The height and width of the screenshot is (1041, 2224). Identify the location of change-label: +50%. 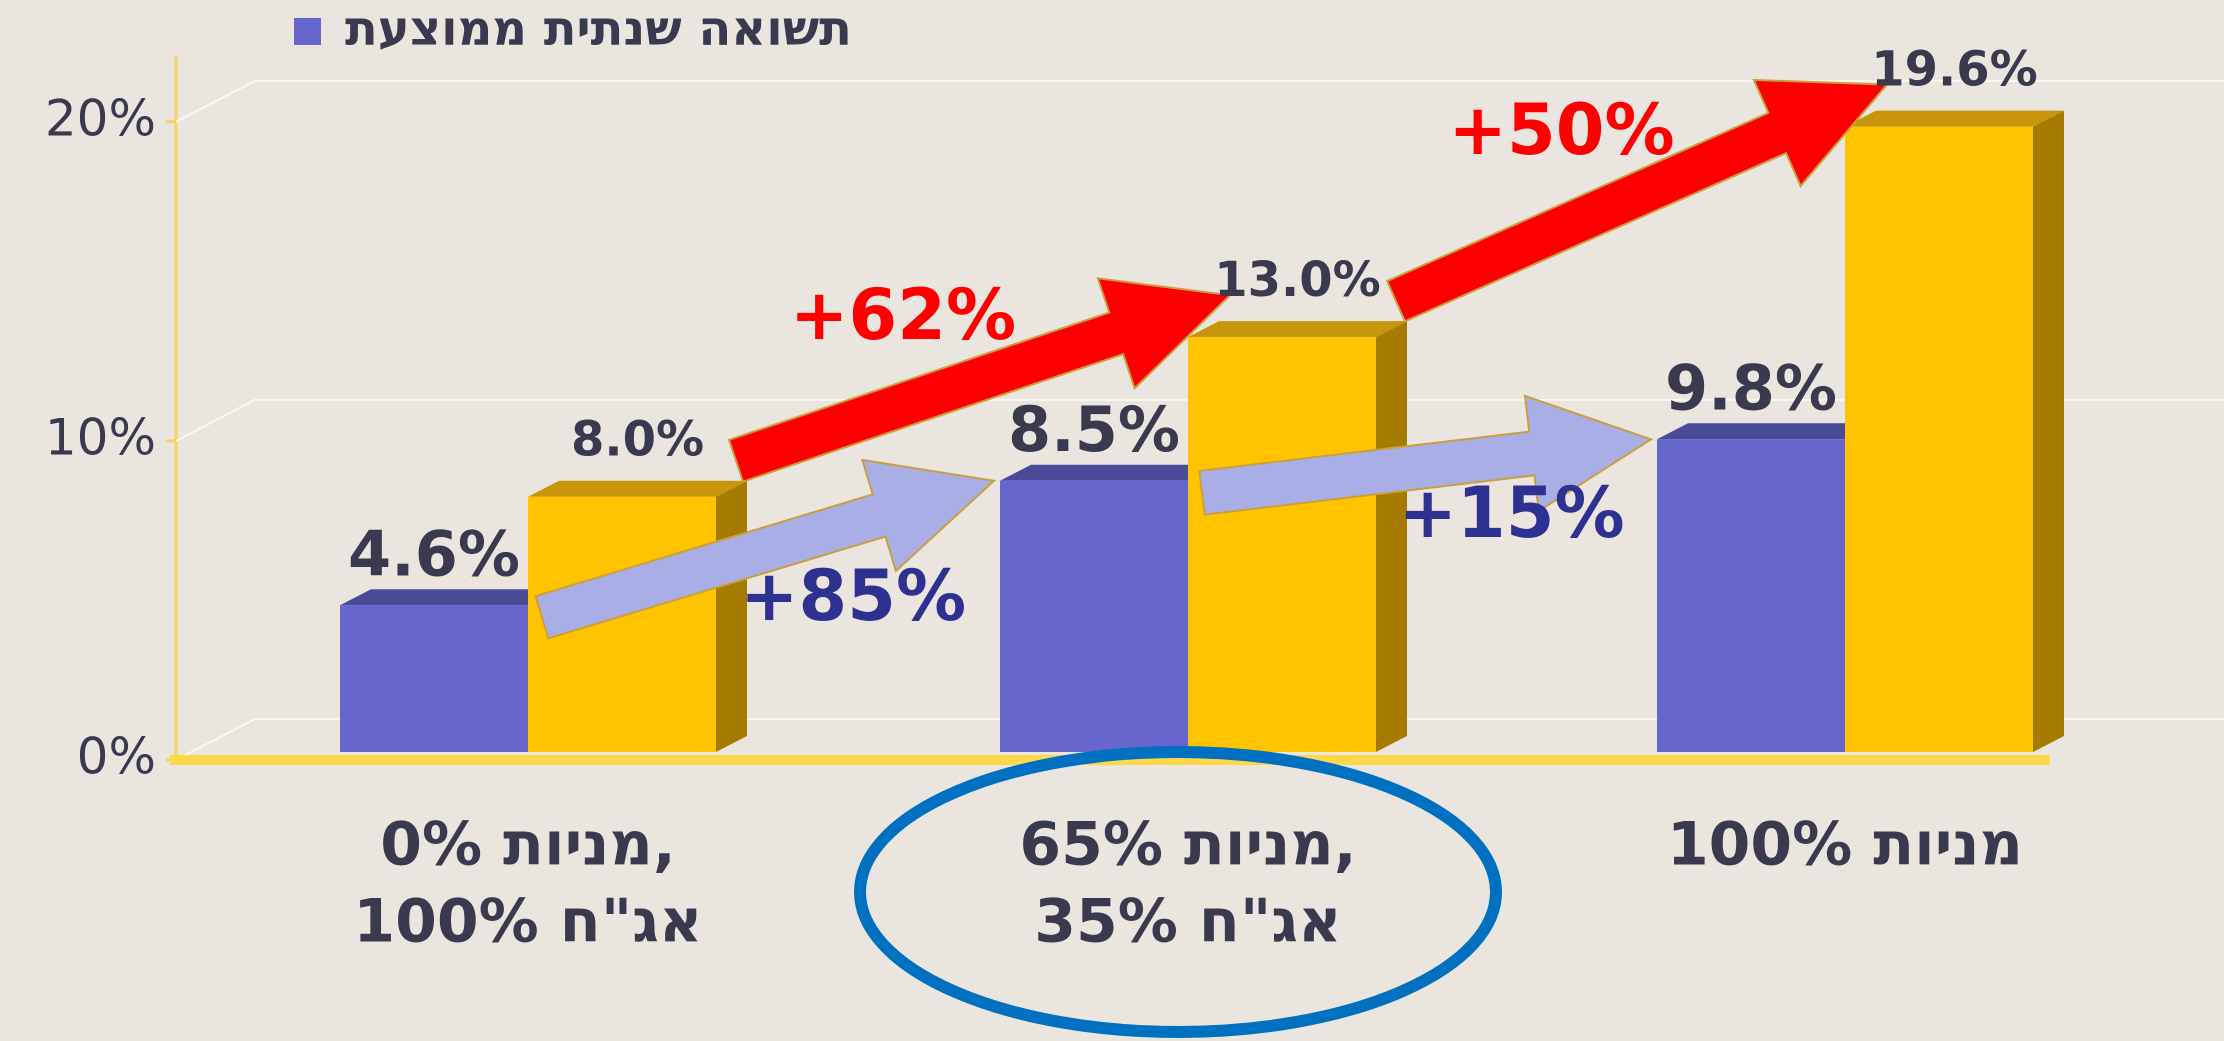
(1561, 130).